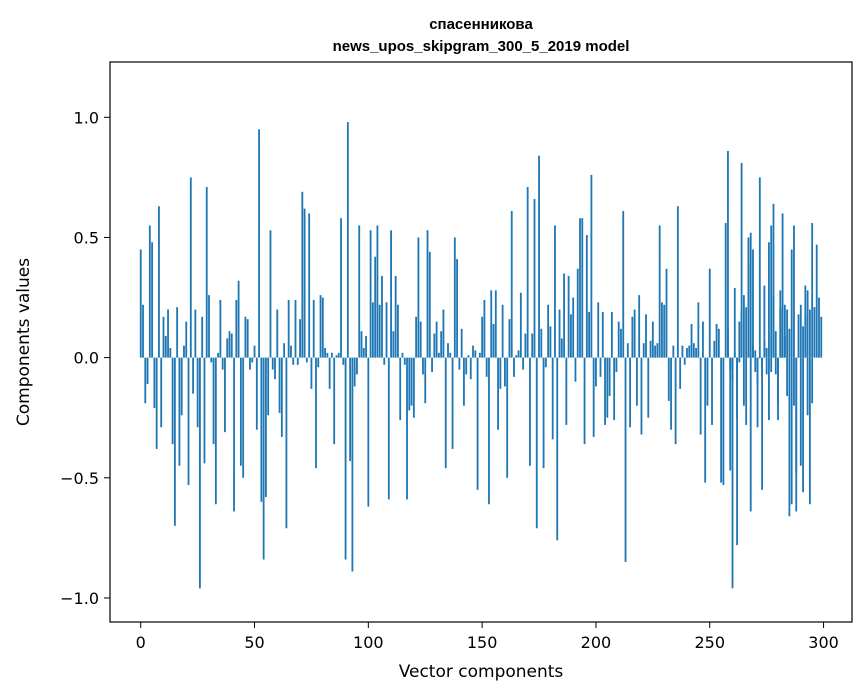 The width and height of the screenshot is (867, 696). I want to click on x-tick-label: 200, so click(596, 642).